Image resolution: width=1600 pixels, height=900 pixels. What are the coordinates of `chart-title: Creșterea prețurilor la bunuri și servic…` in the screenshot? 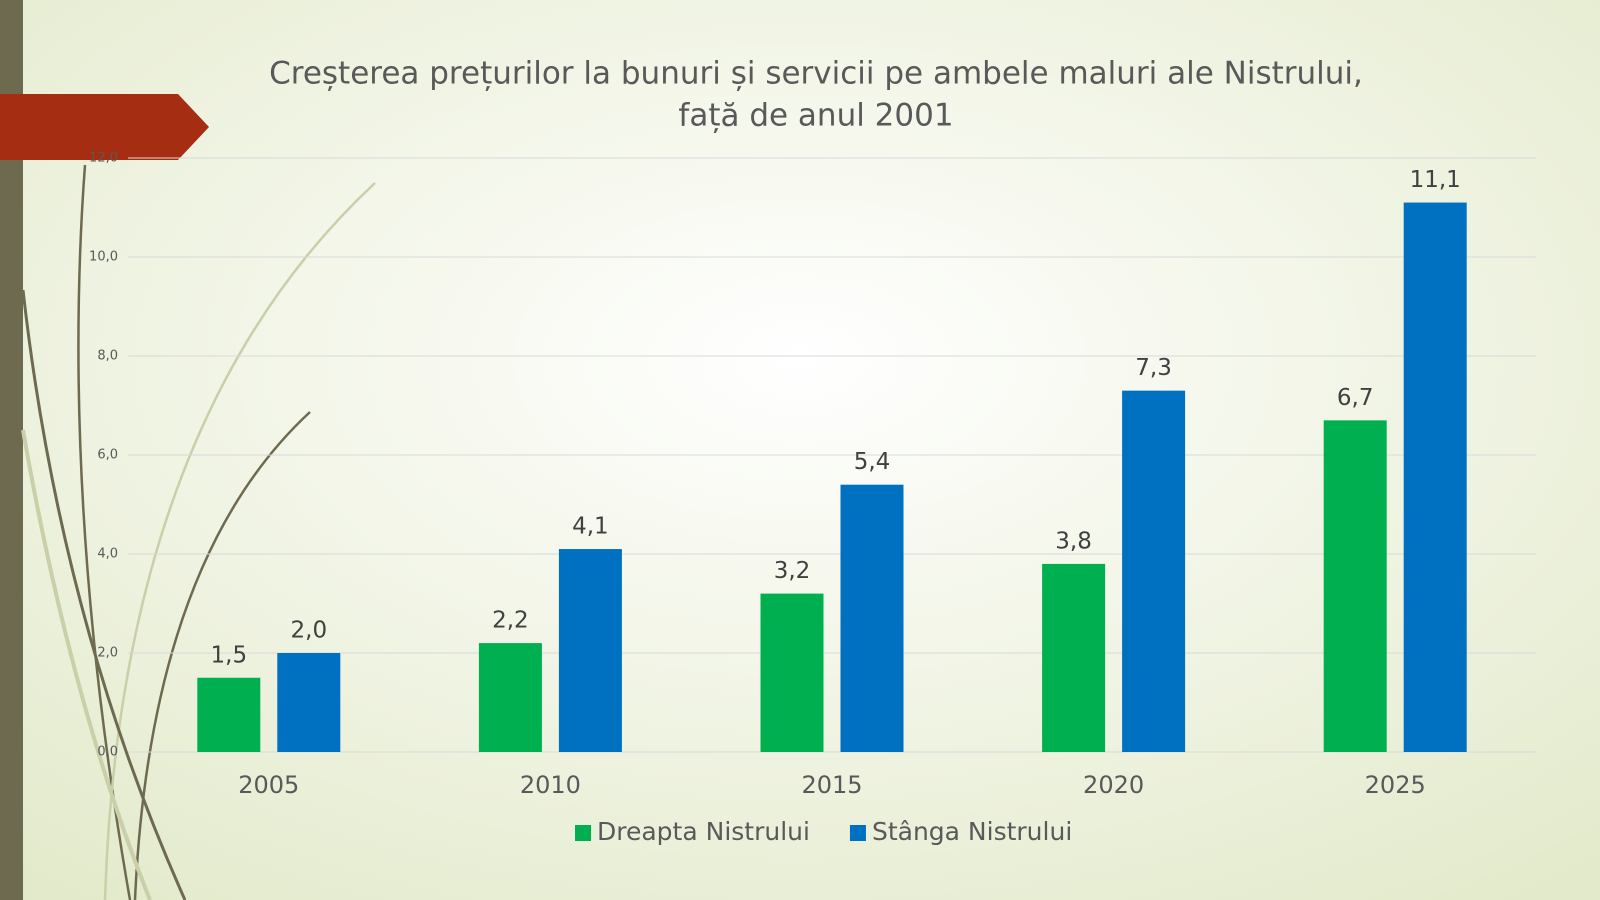 It's located at (816, 74).